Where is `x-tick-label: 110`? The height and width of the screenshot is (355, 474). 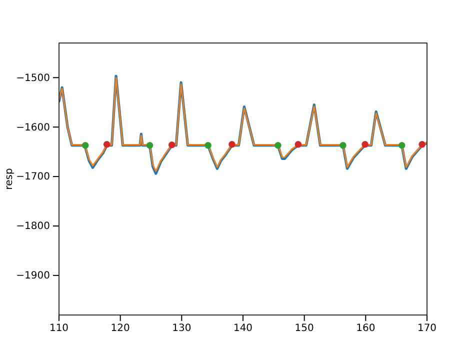
x-tick-label: 110 is located at coordinates (59, 328).